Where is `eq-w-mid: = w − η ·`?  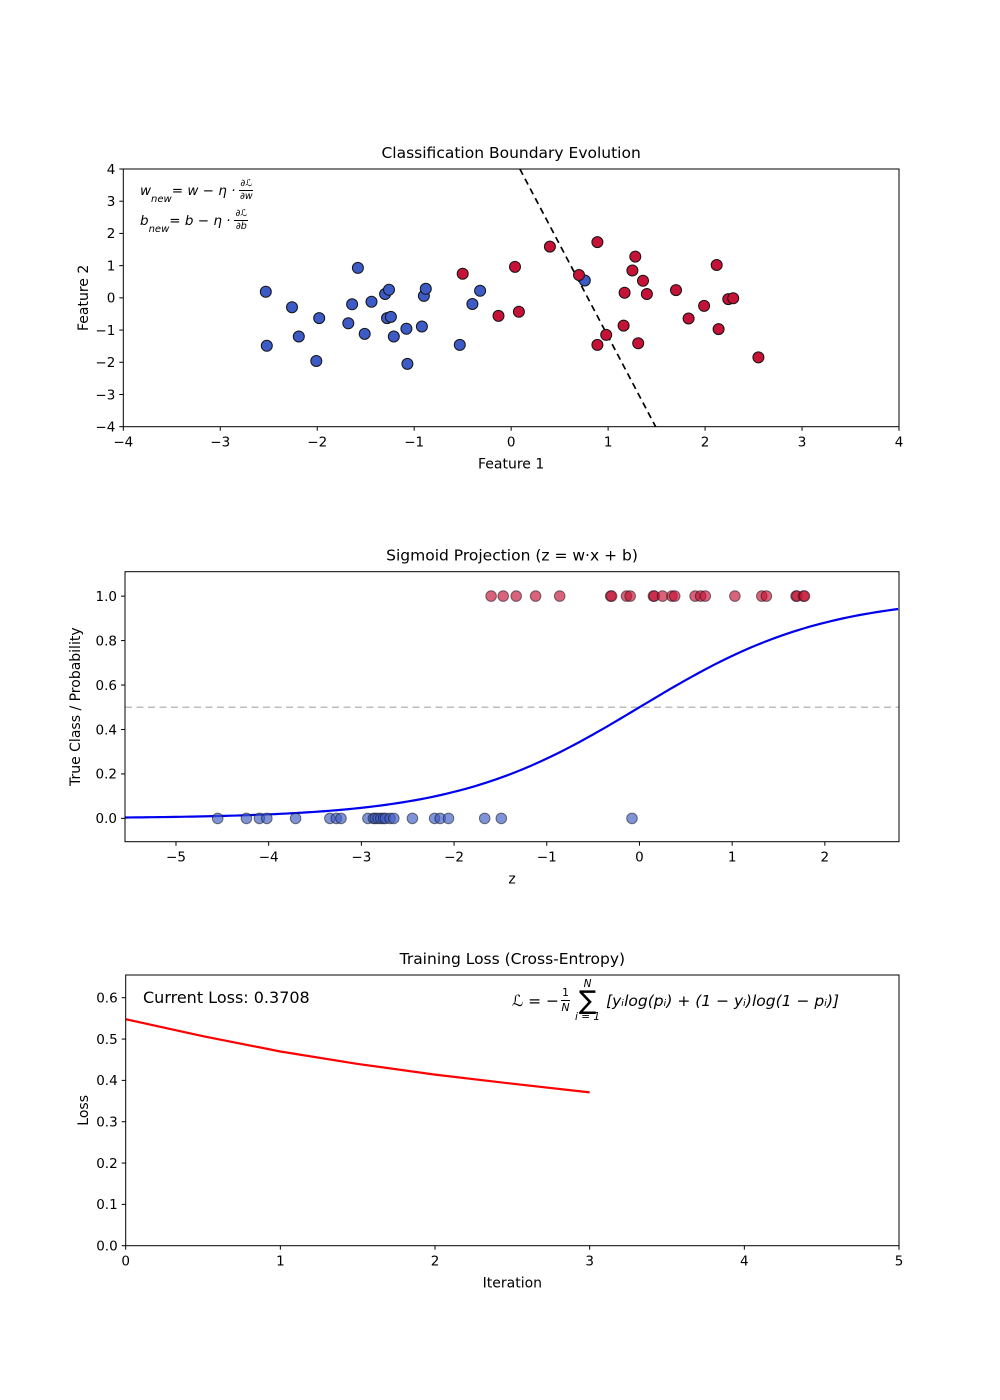 eq-w-mid: = w − η · is located at coordinates (203, 190).